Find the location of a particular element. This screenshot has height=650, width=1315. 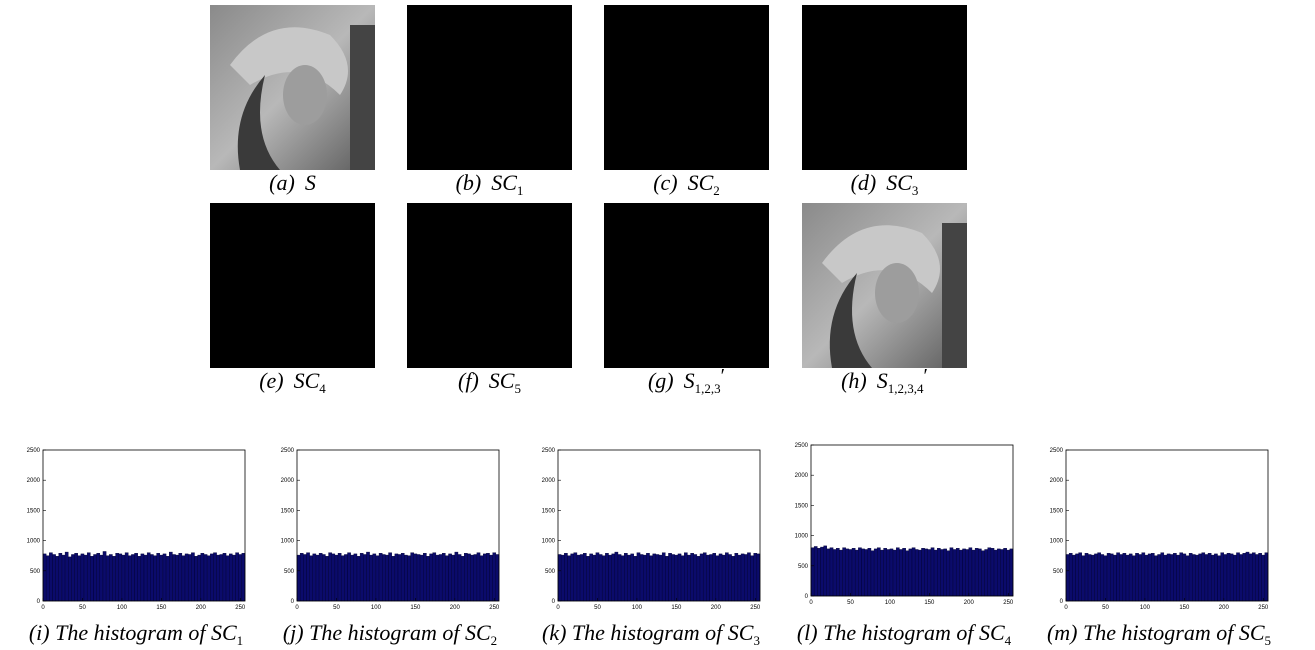

histogram-caption: (j) The histogram of SC2 is located at coordinates (390, 634).